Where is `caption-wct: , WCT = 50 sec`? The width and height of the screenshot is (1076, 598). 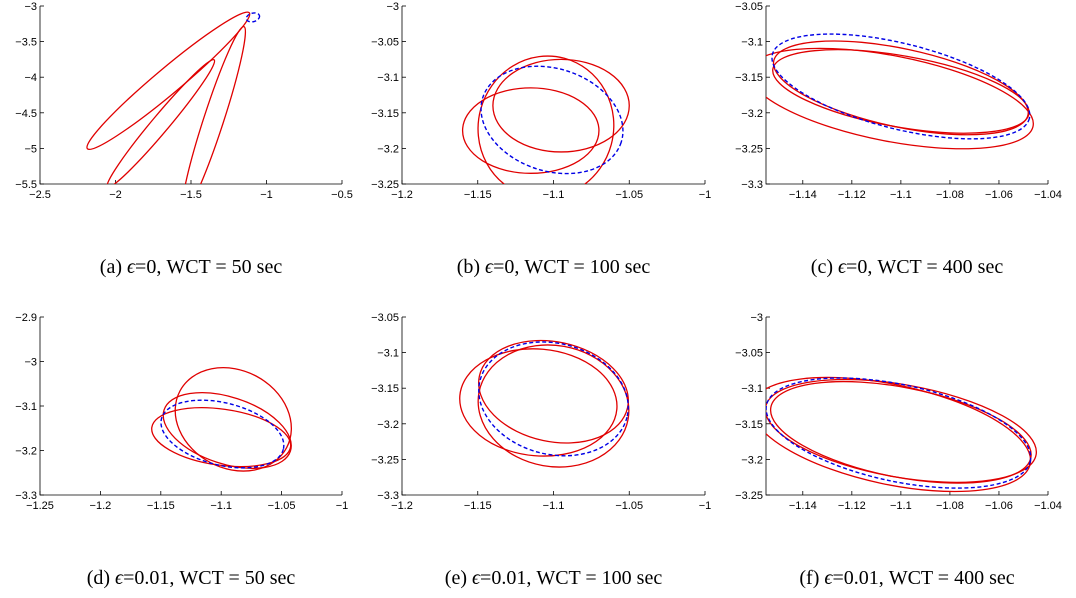 caption-wct: , WCT = 50 sec is located at coordinates (219, 267).